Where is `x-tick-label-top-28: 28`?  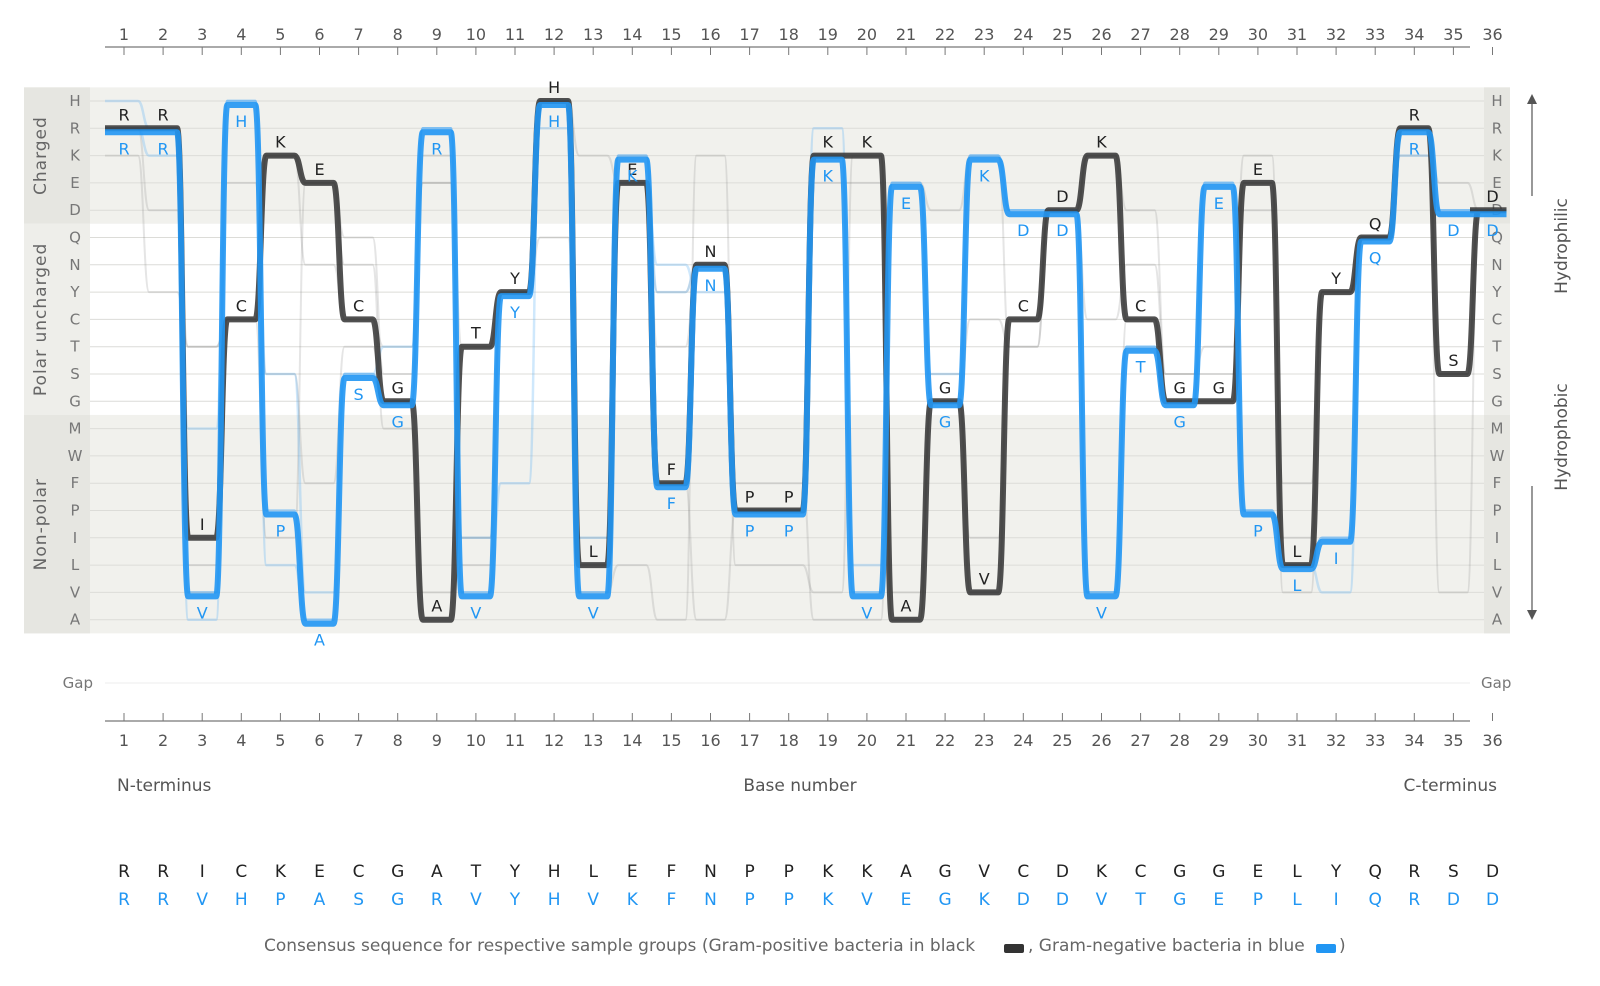 x-tick-label-top-28: 28 is located at coordinates (1180, 34).